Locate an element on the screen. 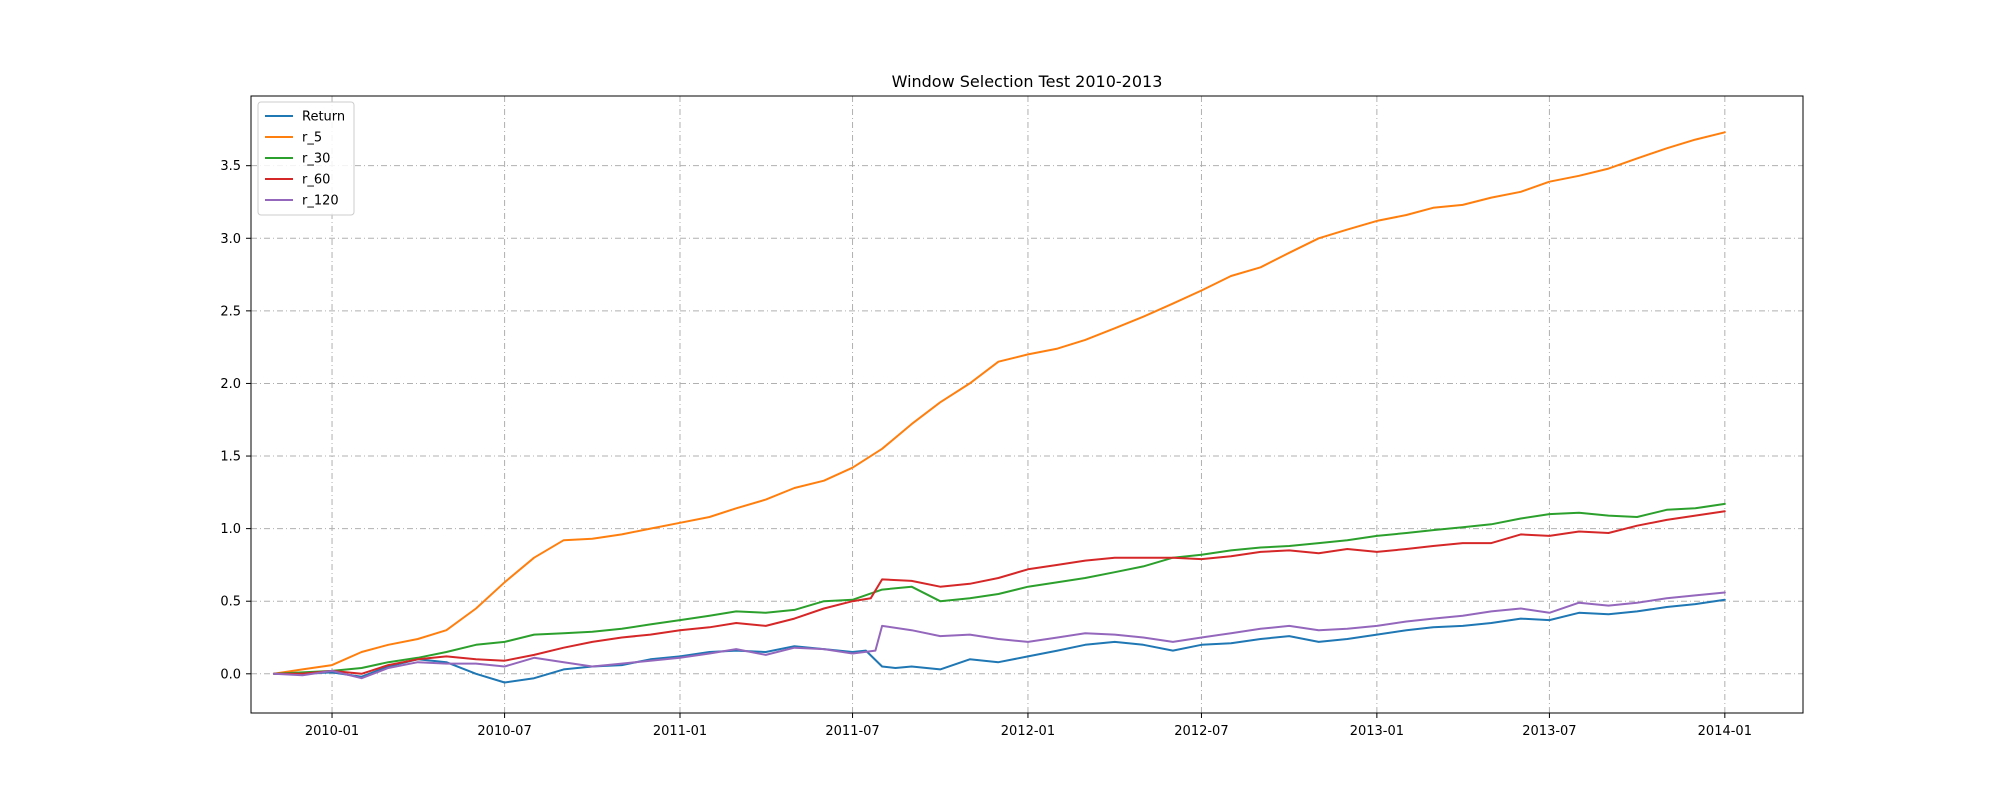 The width and height of the screenshot is (2000, 800). x-tick-label: 2012-01 is located at coordinates (1028, 731).